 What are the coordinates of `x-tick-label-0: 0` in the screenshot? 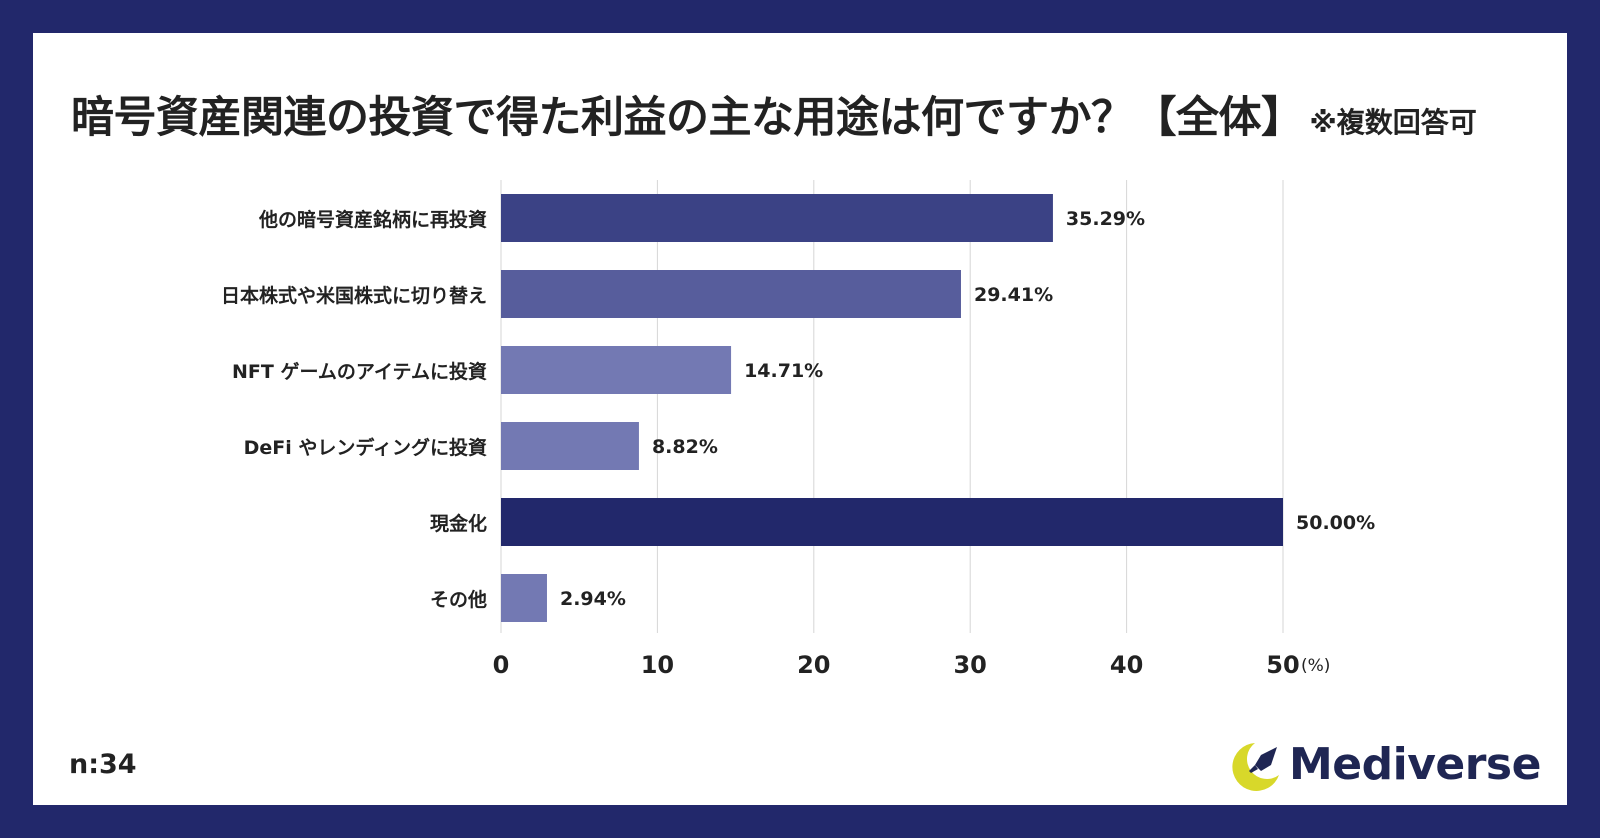 It's located at (501, 665).